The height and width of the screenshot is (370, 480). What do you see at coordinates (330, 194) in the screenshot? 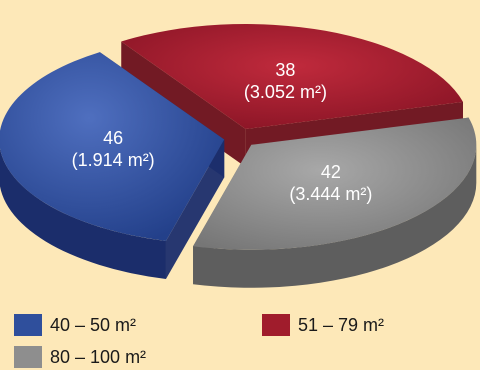
I see `slice-area-80-100: (3.444 m²)` at bounding box center [330, 194].